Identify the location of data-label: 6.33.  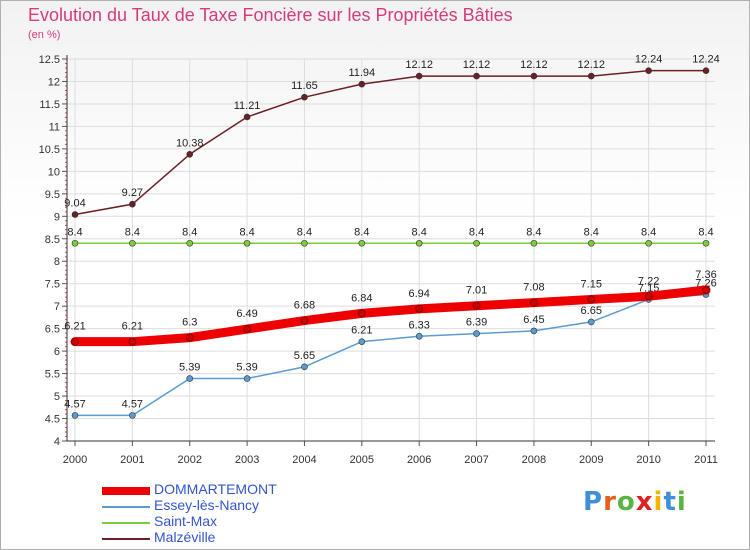
(418, 325).